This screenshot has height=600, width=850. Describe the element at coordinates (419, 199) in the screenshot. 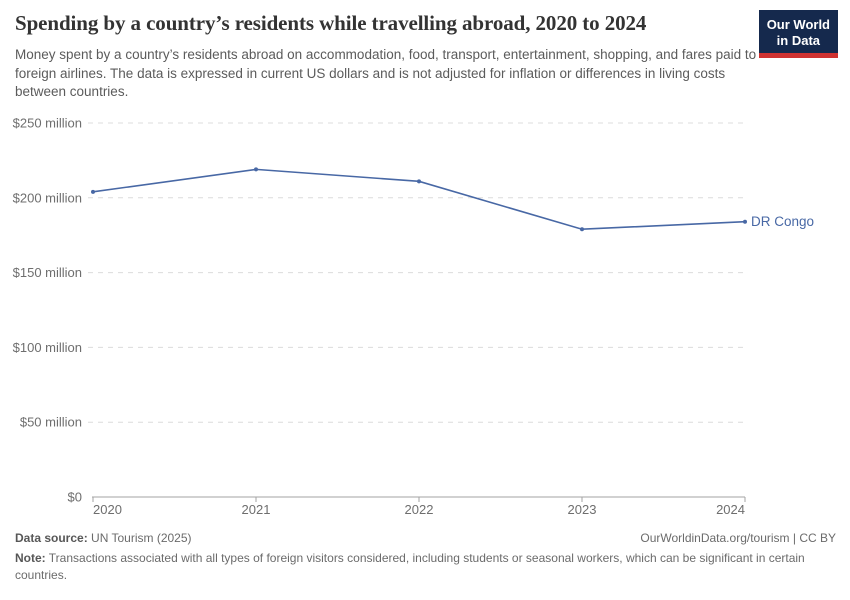

I see `data-line` at that location.